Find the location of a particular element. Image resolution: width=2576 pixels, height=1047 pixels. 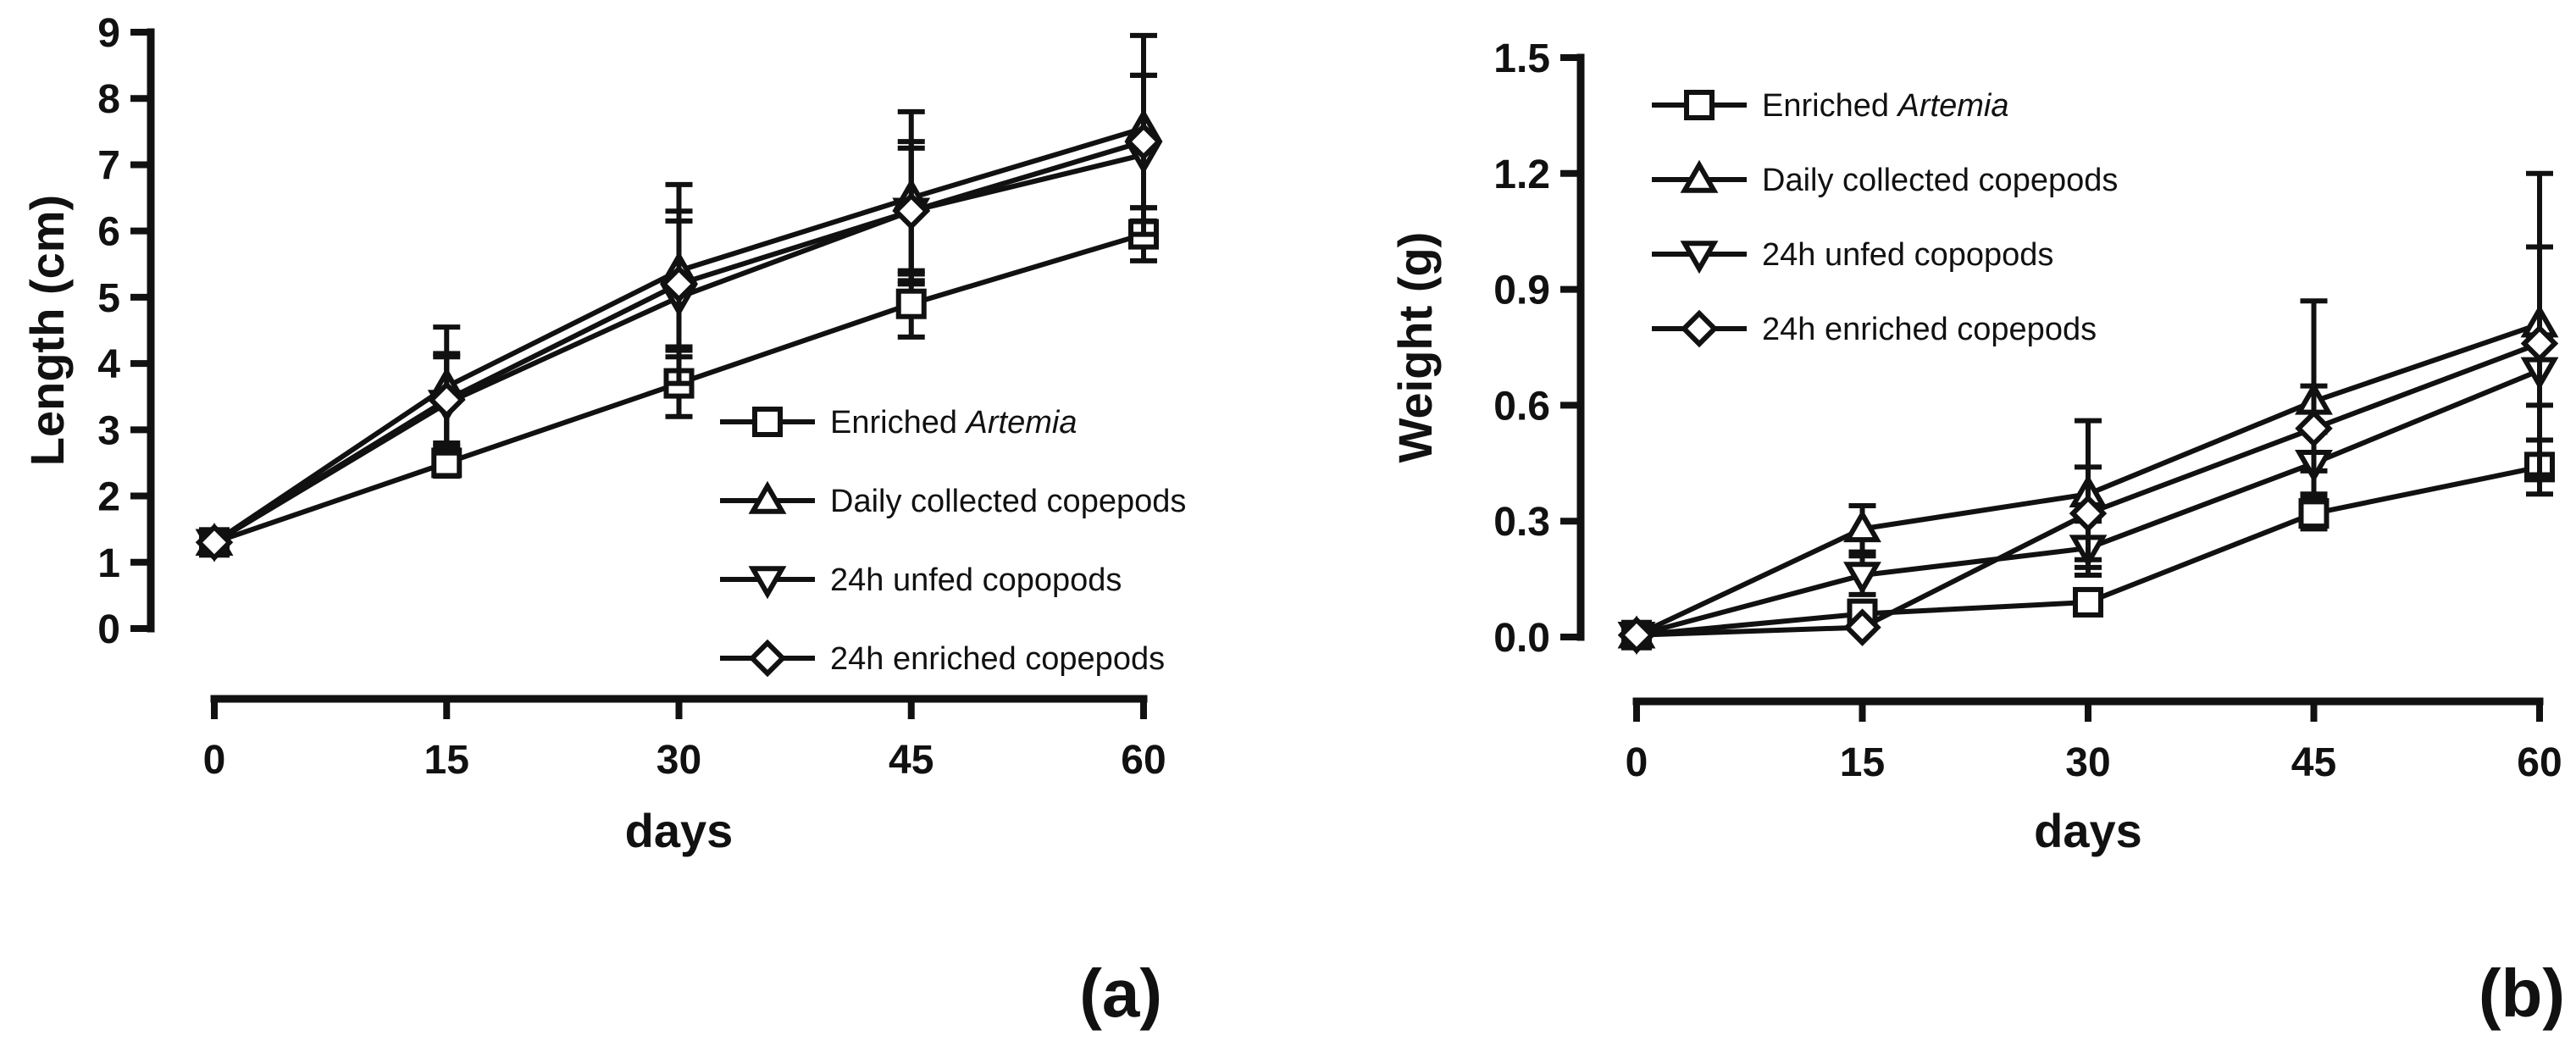

panel-label: (a) is located at coordinates (1120, 993).